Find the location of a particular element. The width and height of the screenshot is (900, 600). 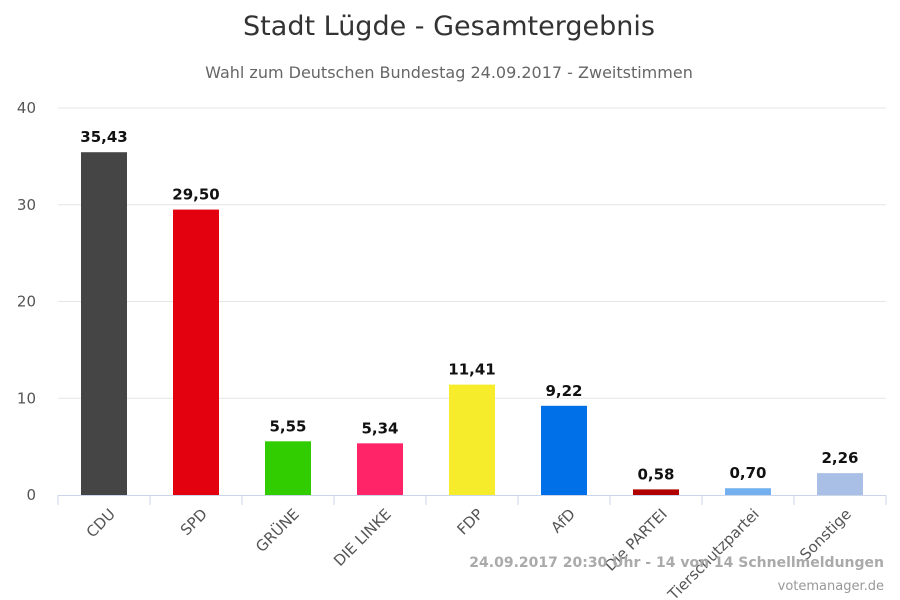

x-tick-label: SPD is located at coordinates (194, 522).